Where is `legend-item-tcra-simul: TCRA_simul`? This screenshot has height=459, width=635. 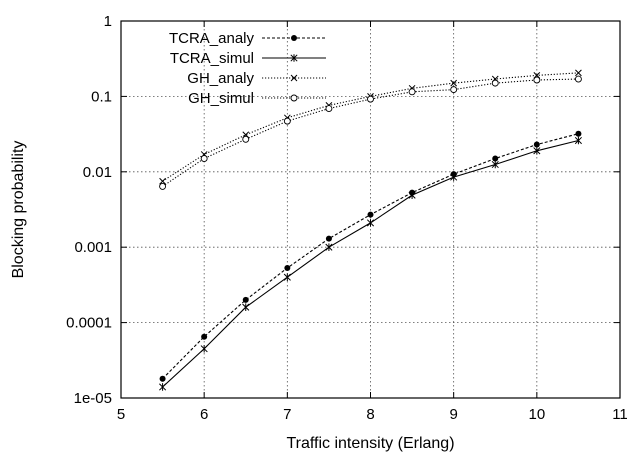
legend-item-tcra-simul: TCRA_simul is located at coordinates (248, 58).